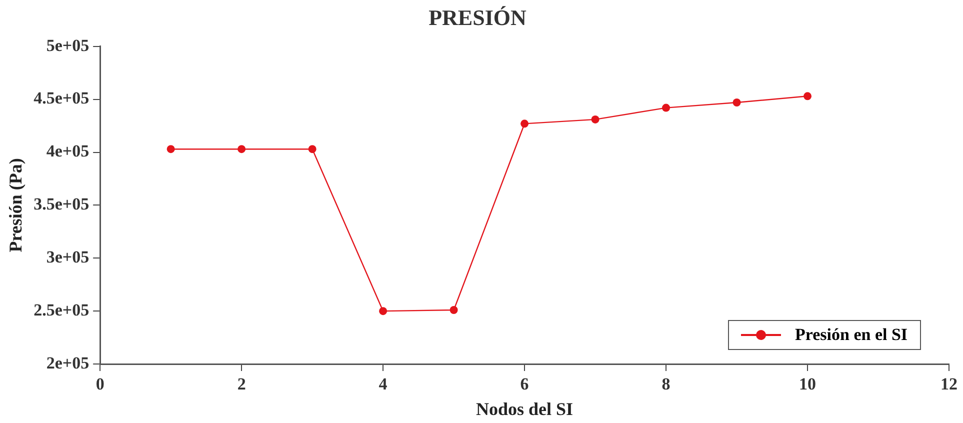 The width and height of the screenshot is (963, 423). What do you see at coordinates (477, 17) in the screenshot?
I see `chart-title: PRESIÓN` at bounding box center [477, 17].